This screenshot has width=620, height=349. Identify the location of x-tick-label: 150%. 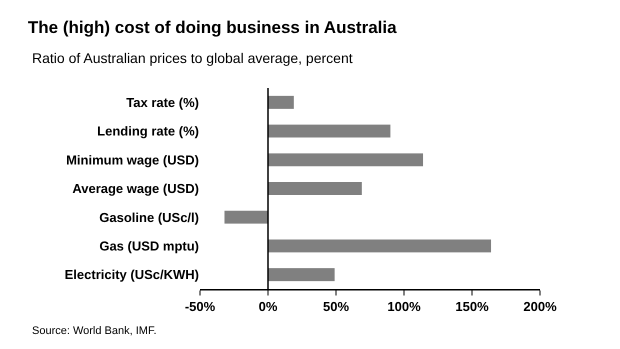
(472, 306).